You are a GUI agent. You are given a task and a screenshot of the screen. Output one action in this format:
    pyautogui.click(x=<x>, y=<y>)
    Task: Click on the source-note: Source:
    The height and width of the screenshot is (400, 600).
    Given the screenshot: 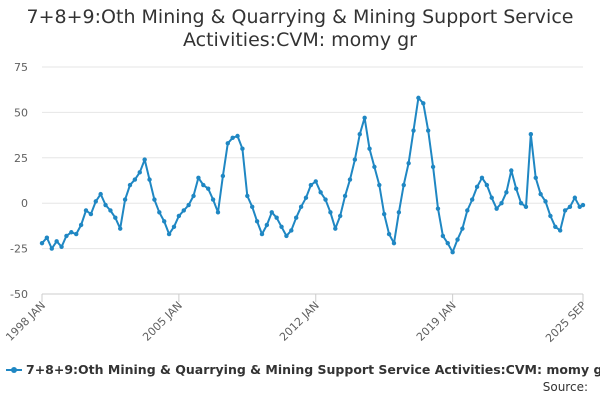 What is the action you would take?
    pyautogui.click(x=565, y=387)
    